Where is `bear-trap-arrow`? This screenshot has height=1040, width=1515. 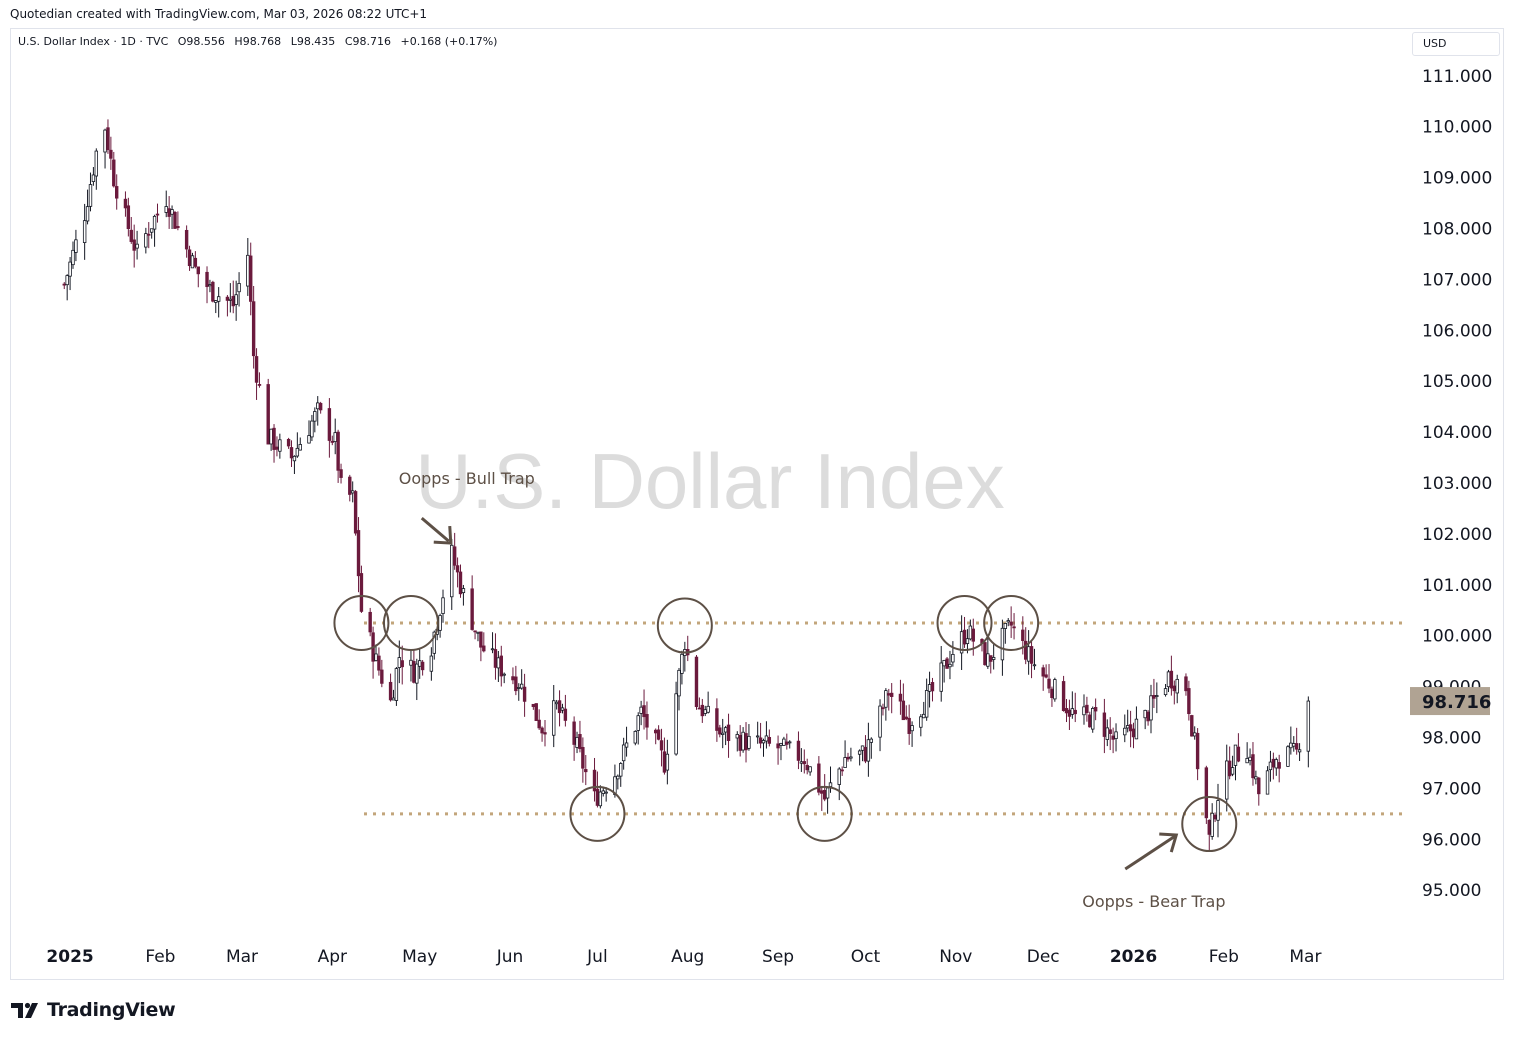
bear-trap-arrow is located at coordinates (1150, 852).